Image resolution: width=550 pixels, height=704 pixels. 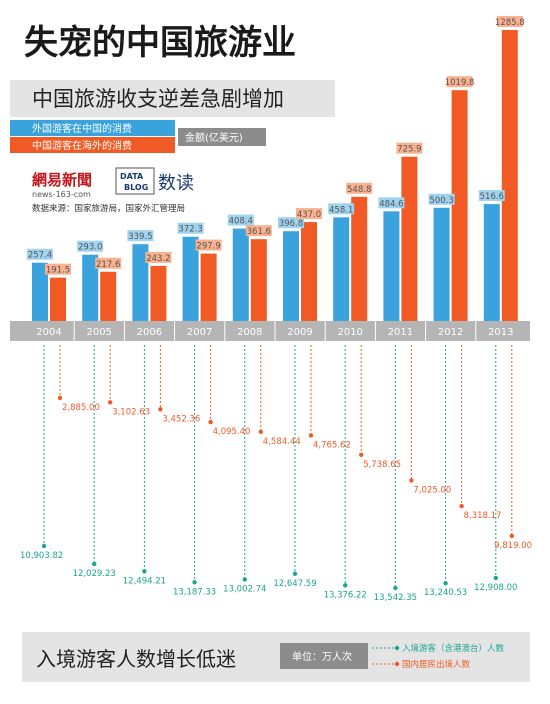 What do you see at coordinates (345, 585) in the screenshot?
I see `inbound-visitors-dot-2010` at bounding box center [345, 585].